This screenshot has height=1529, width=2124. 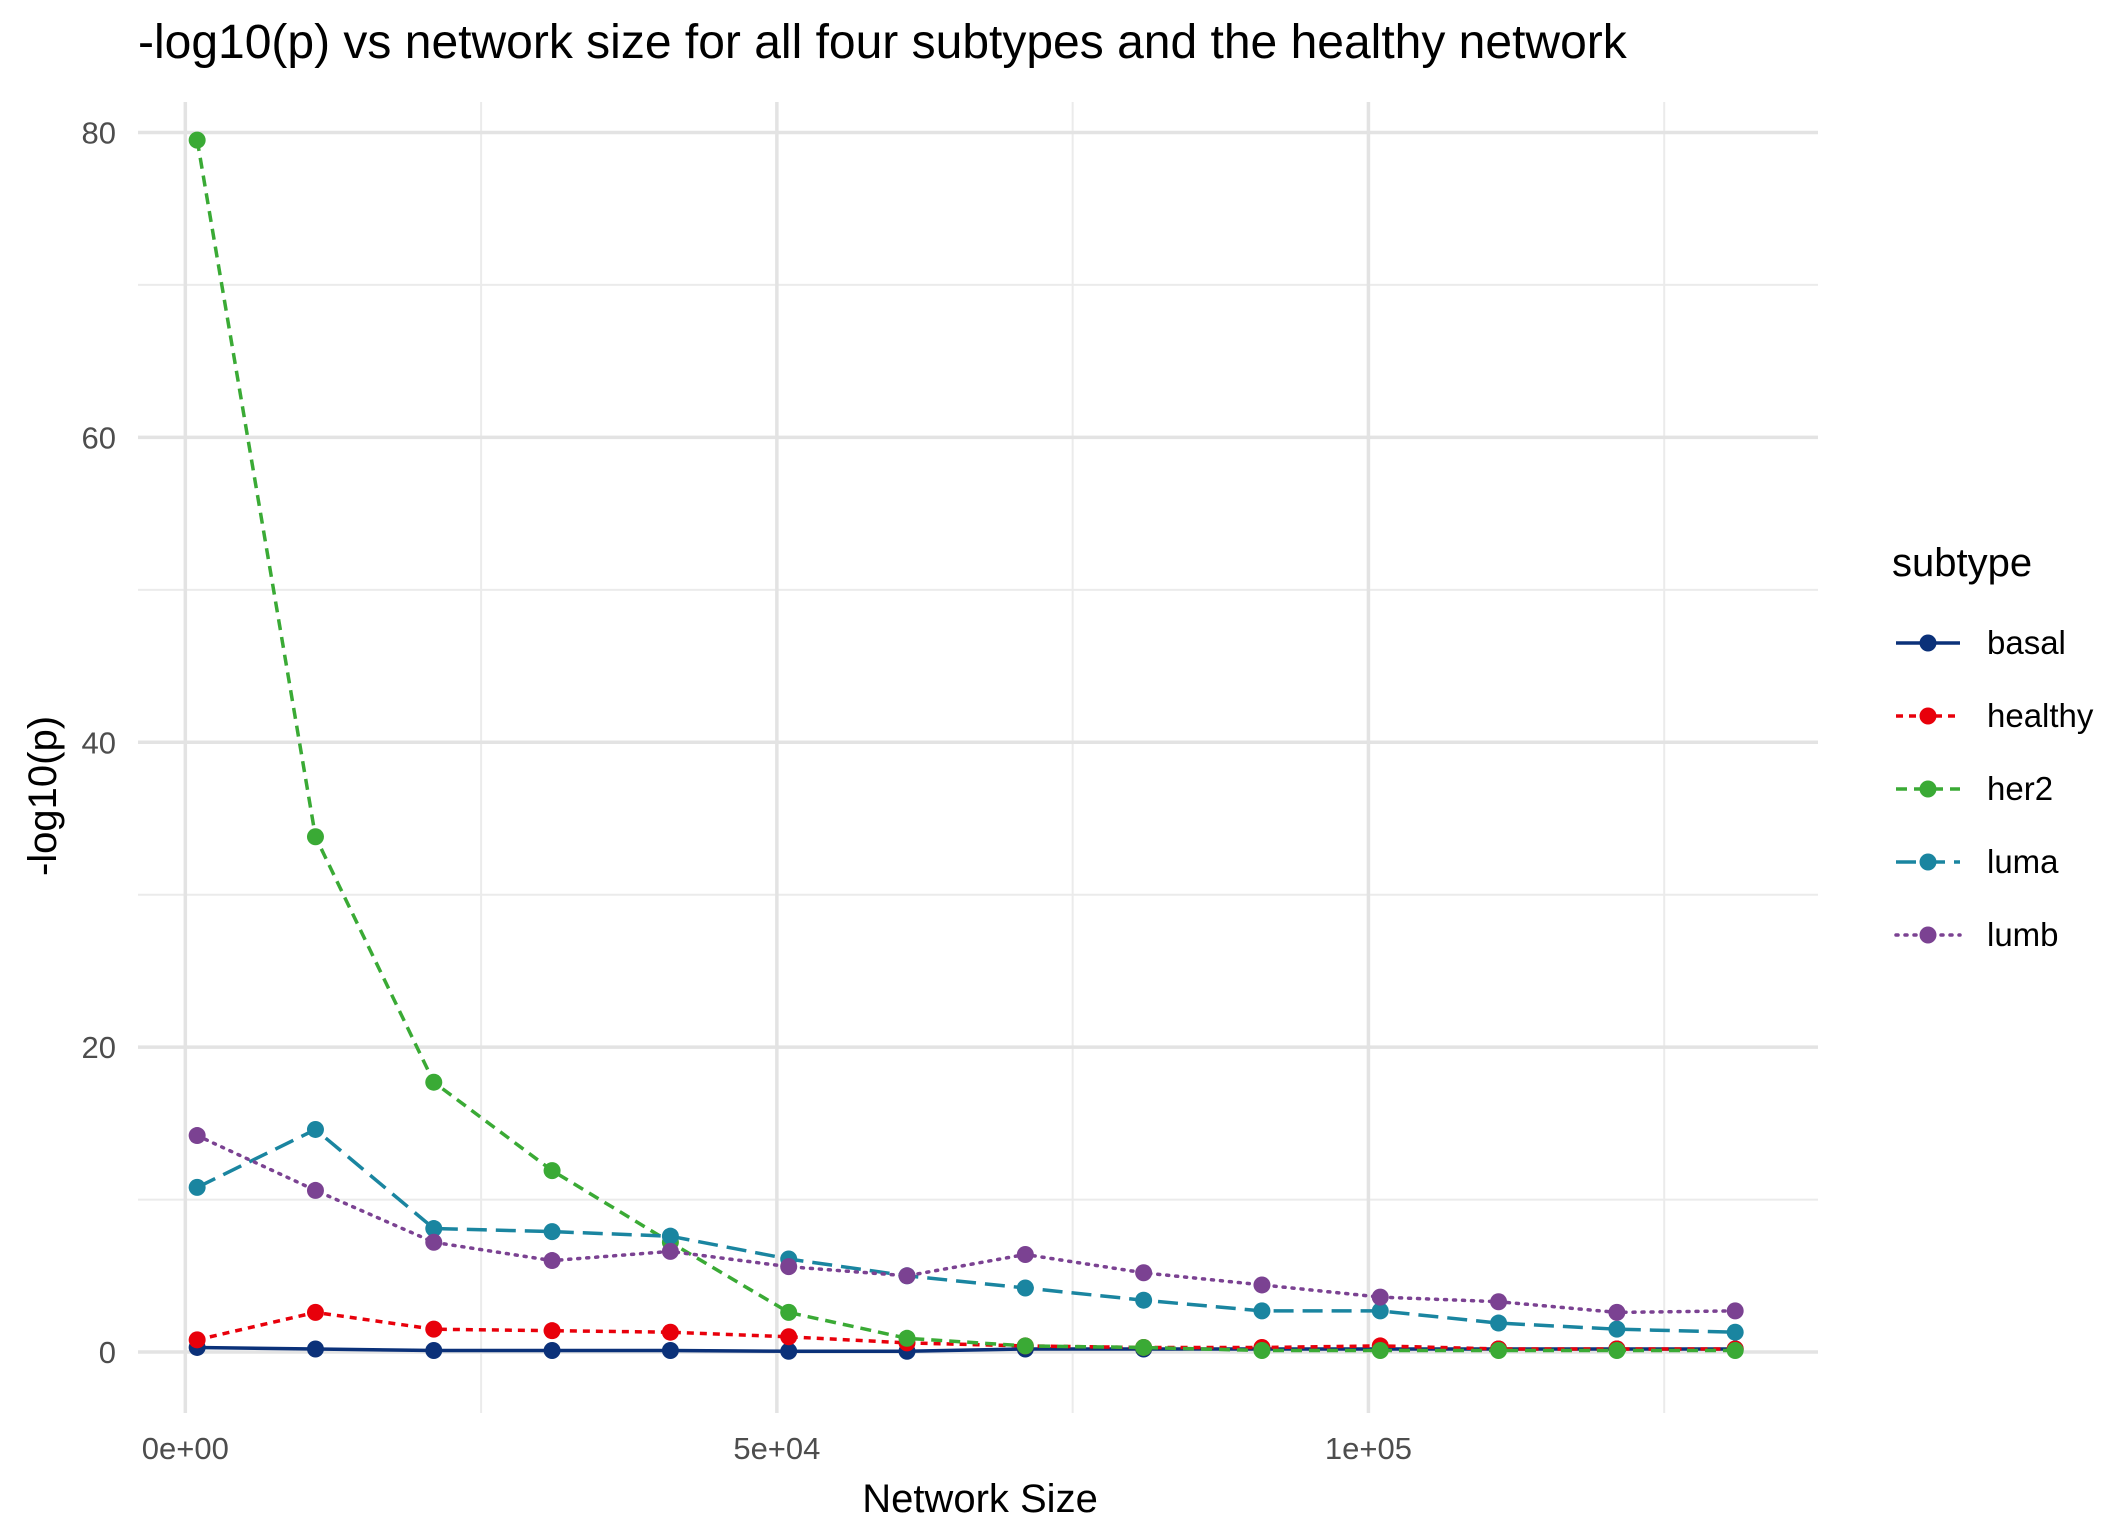 I want to click on legend-item-healthy: healthy, so click(x=1995, y=715).